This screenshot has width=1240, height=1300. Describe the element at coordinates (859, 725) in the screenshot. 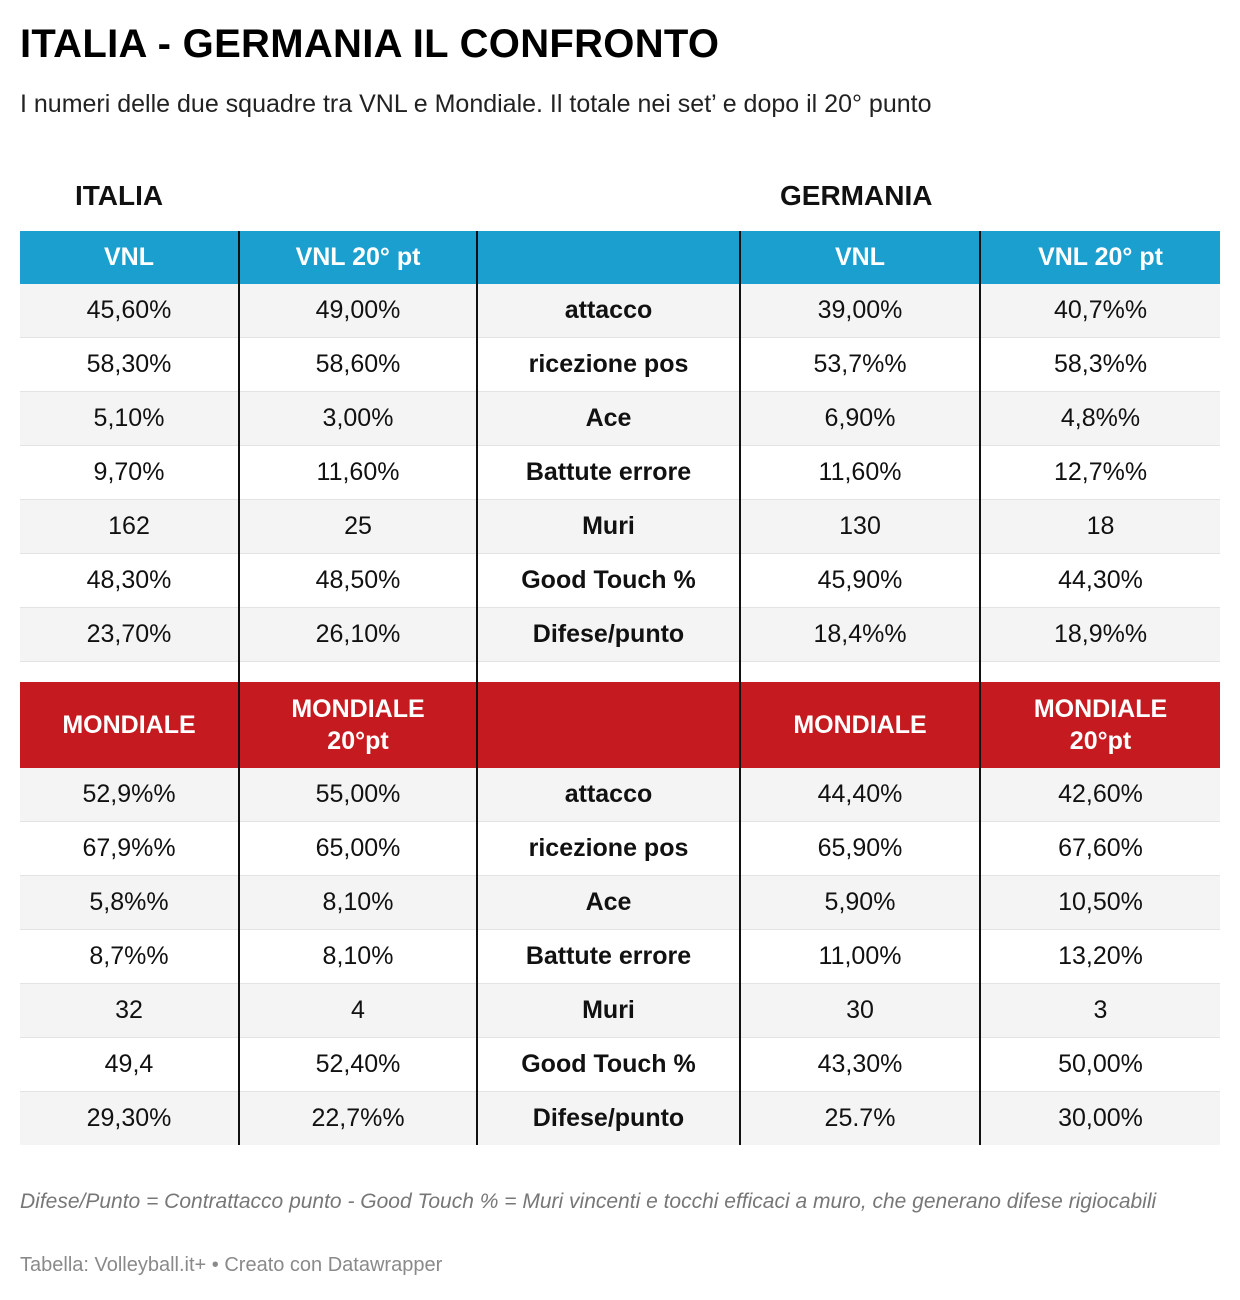

I see `header-cell-germania-a: MONDIALE` at that location.